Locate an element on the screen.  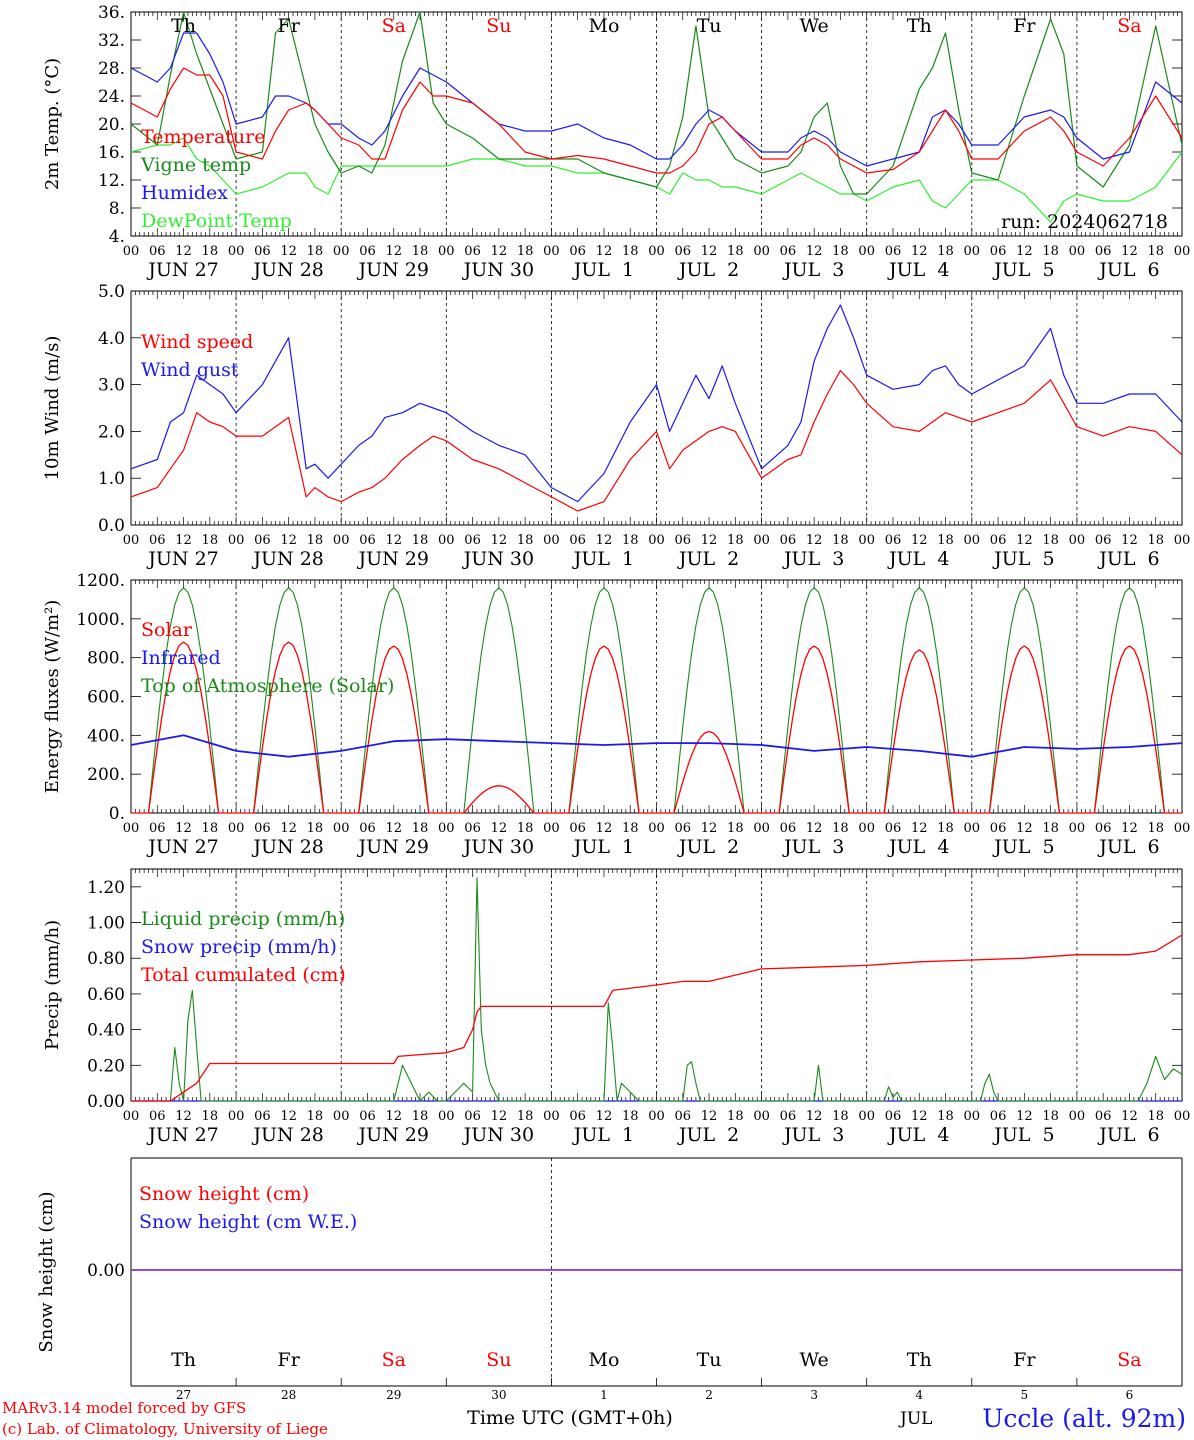
energy-ylabel: Energy fluxes (W/m²) is located at coordinates (52, 697).